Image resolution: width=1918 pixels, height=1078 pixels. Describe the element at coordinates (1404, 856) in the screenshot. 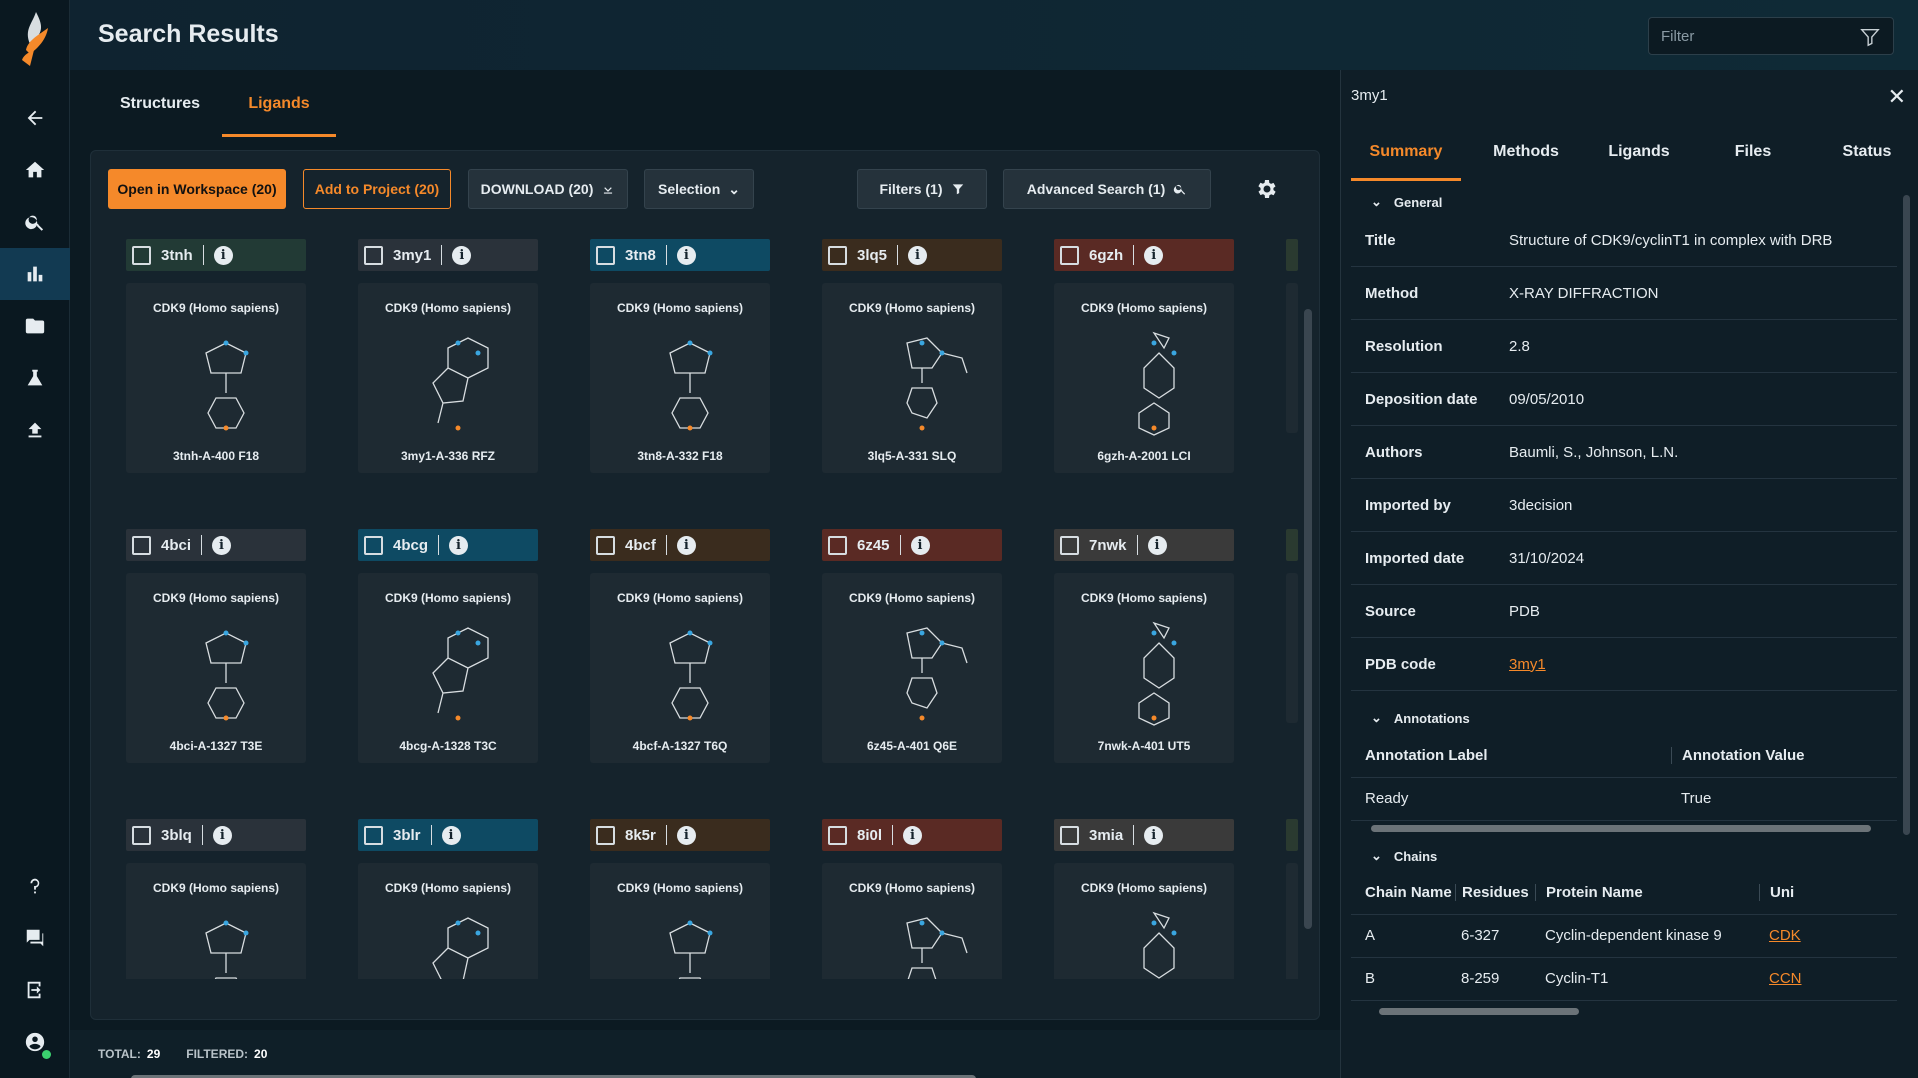

I see `chains-section-toggle: ⌄ Chains` at that location.